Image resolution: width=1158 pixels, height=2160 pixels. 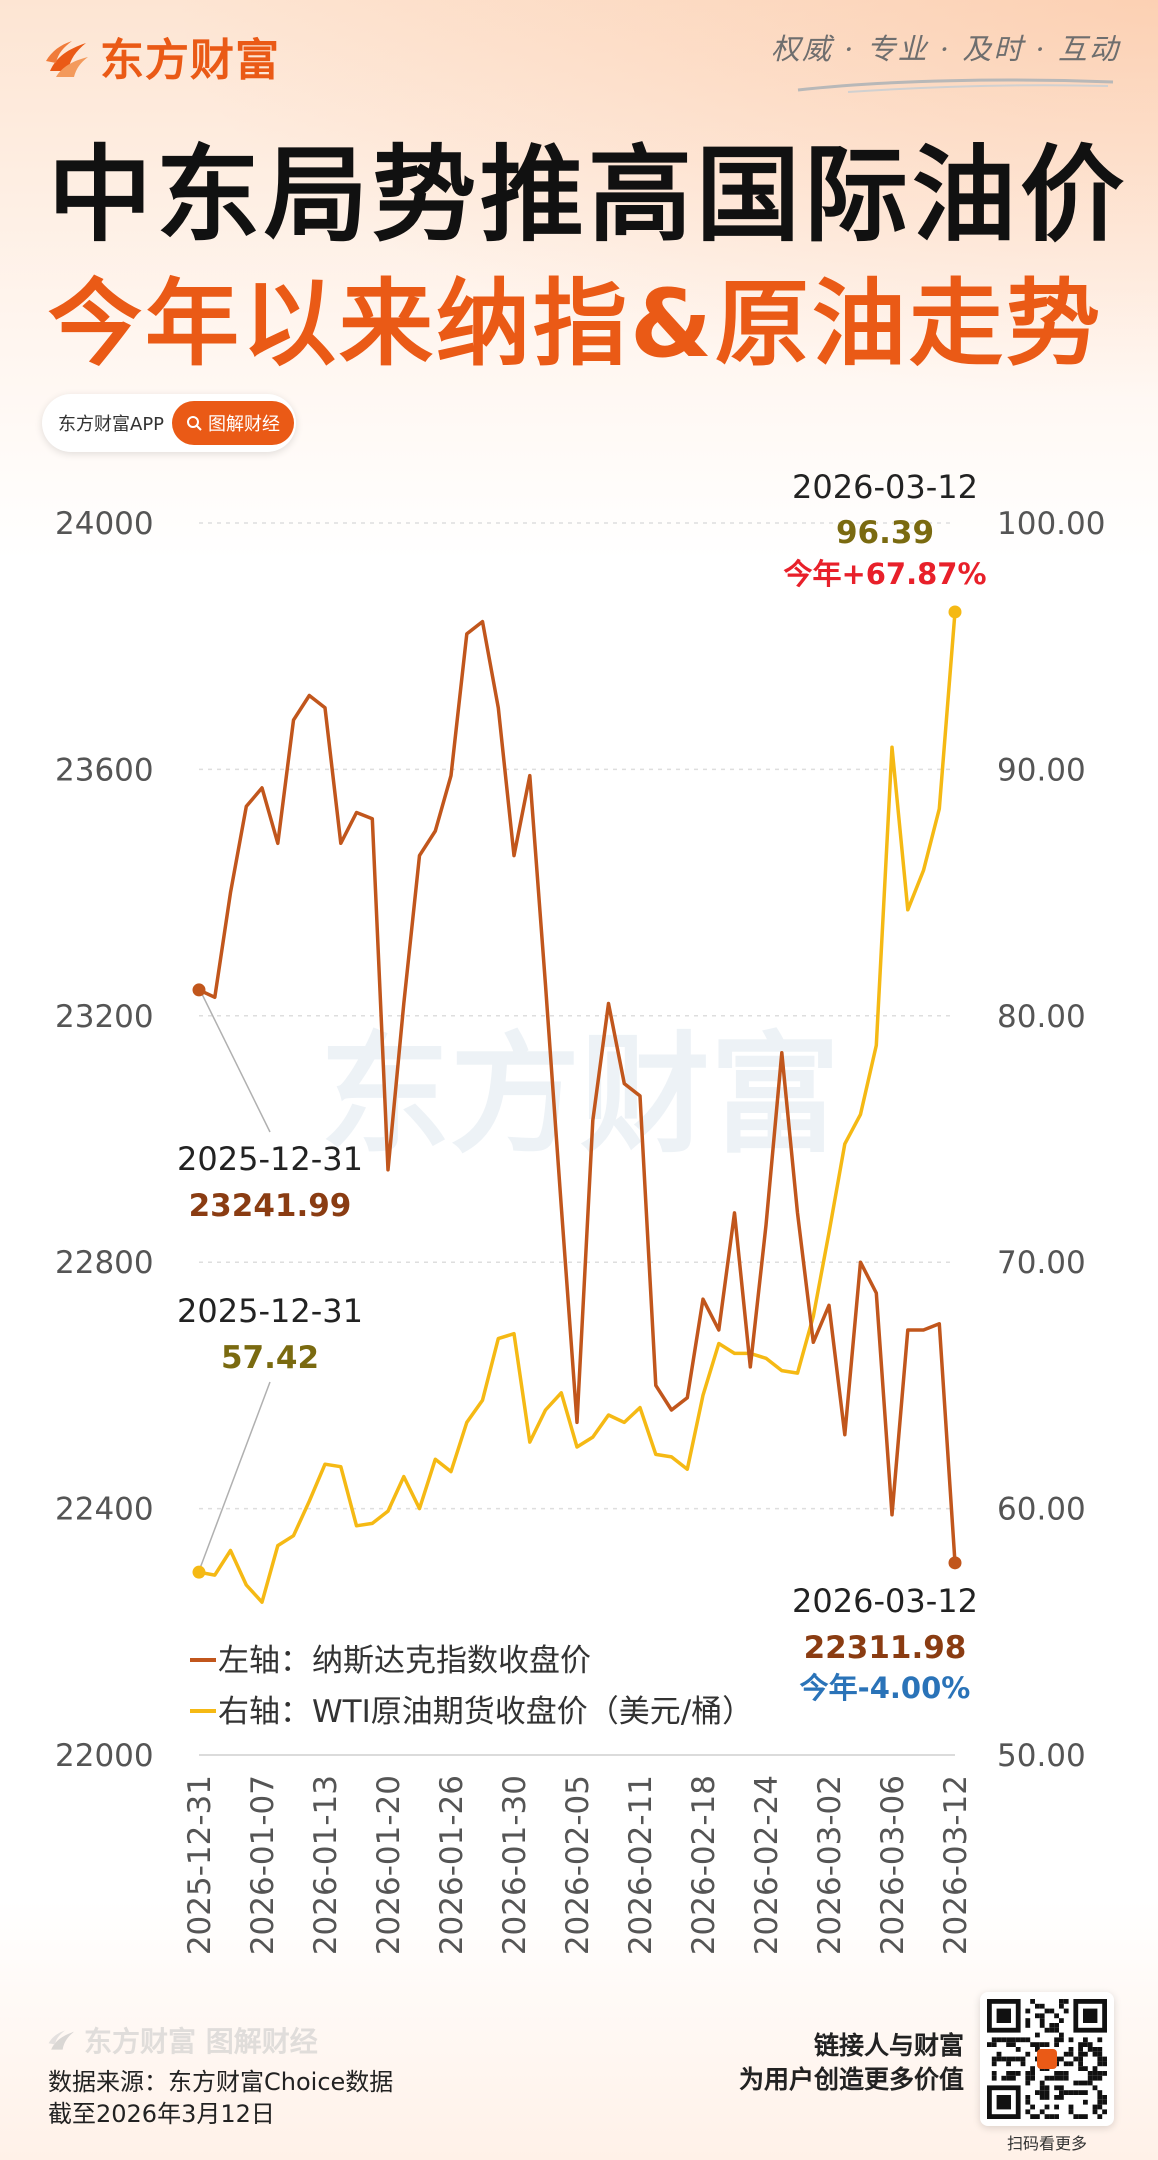 I want to click on slogan-underline, so click(x=955, y=85).